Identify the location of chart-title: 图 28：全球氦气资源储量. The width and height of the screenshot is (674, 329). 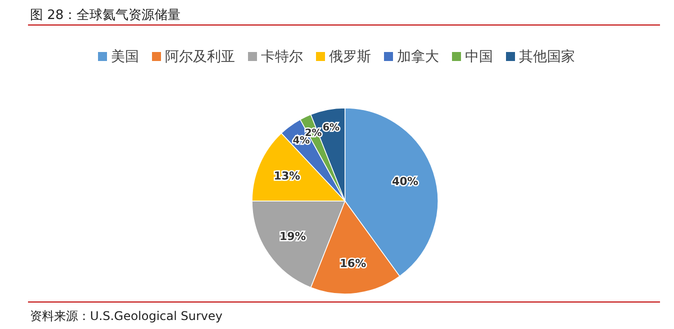
(105, 15).